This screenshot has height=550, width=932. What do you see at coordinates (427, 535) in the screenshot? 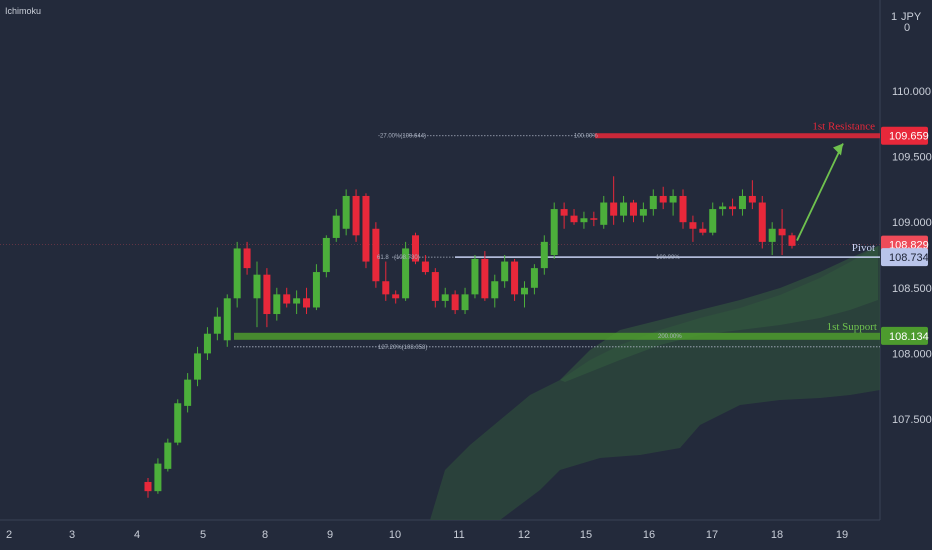
I see `time-axis: 2 3 4 5 8 9 10 11 12 15 16 17 18 19` at bounding box center [427, 535].